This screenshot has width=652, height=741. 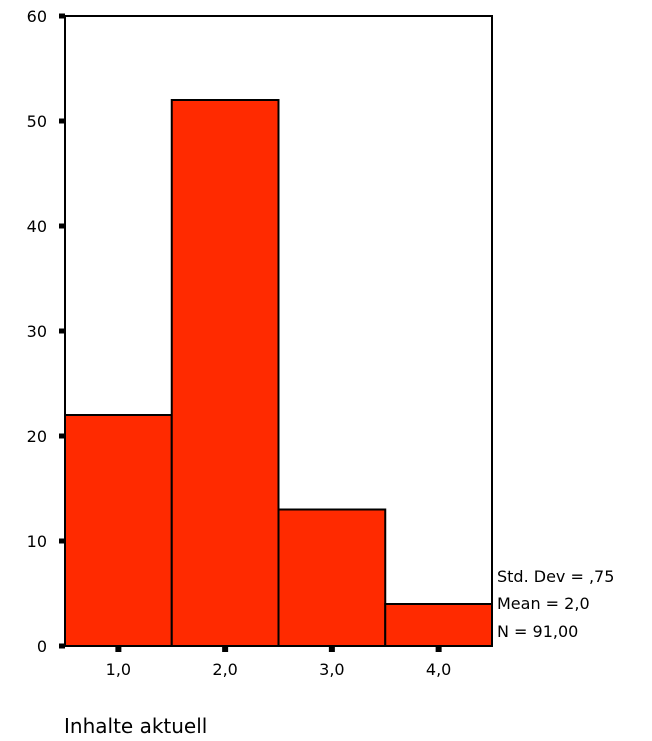 What do you see at coordinates (37, 121) in the screenshot?
I see `y-tick-label: 50` at bounding box center [37, 121].